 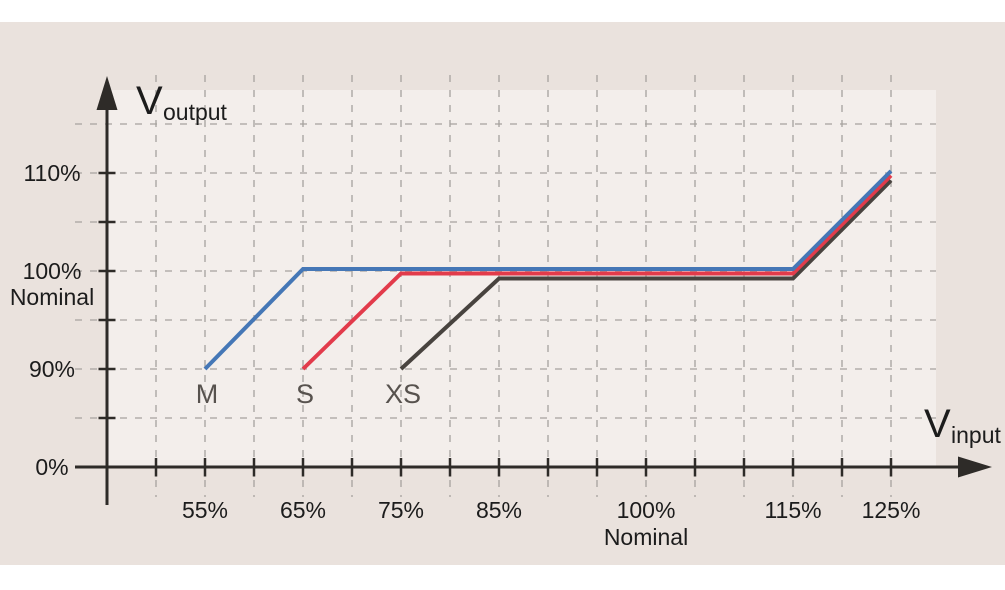 What do you see at coordinates (149, 101) in the screenshot?
I see `y-axis-title: V` at bounding box center [149, 101].